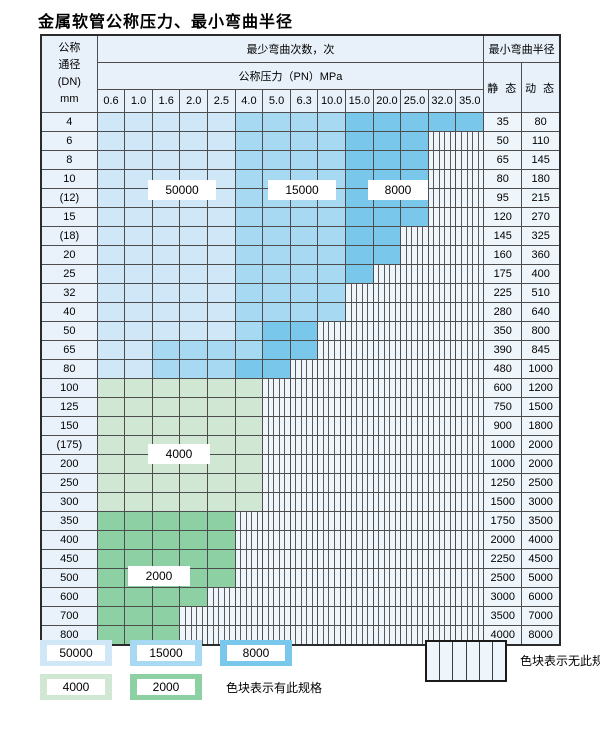  I want to click on legend-unavailable-swatch, so click(466, 661).